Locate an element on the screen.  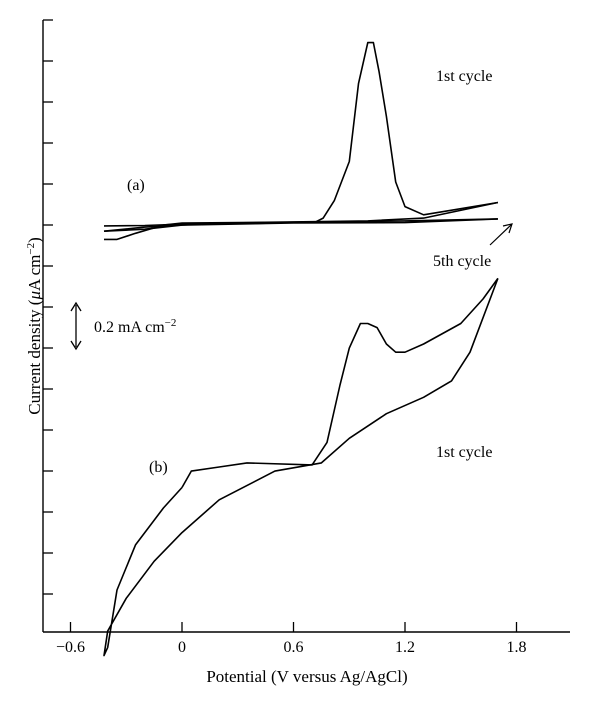
panel-a-fifth-cycle-label: 5th cycle is located at coordinates (462, 261).